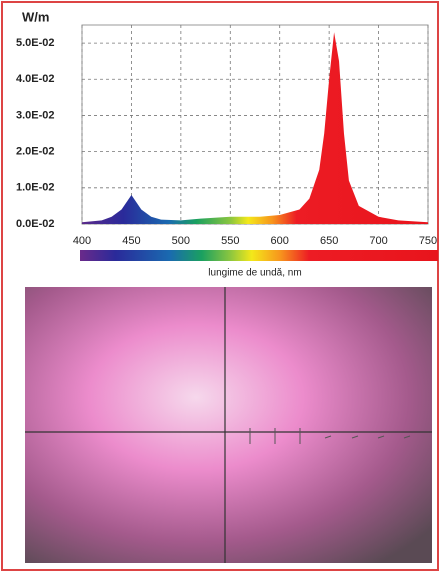  I want to click on y-tick-label: 3.0E-02, so click(35, 115).